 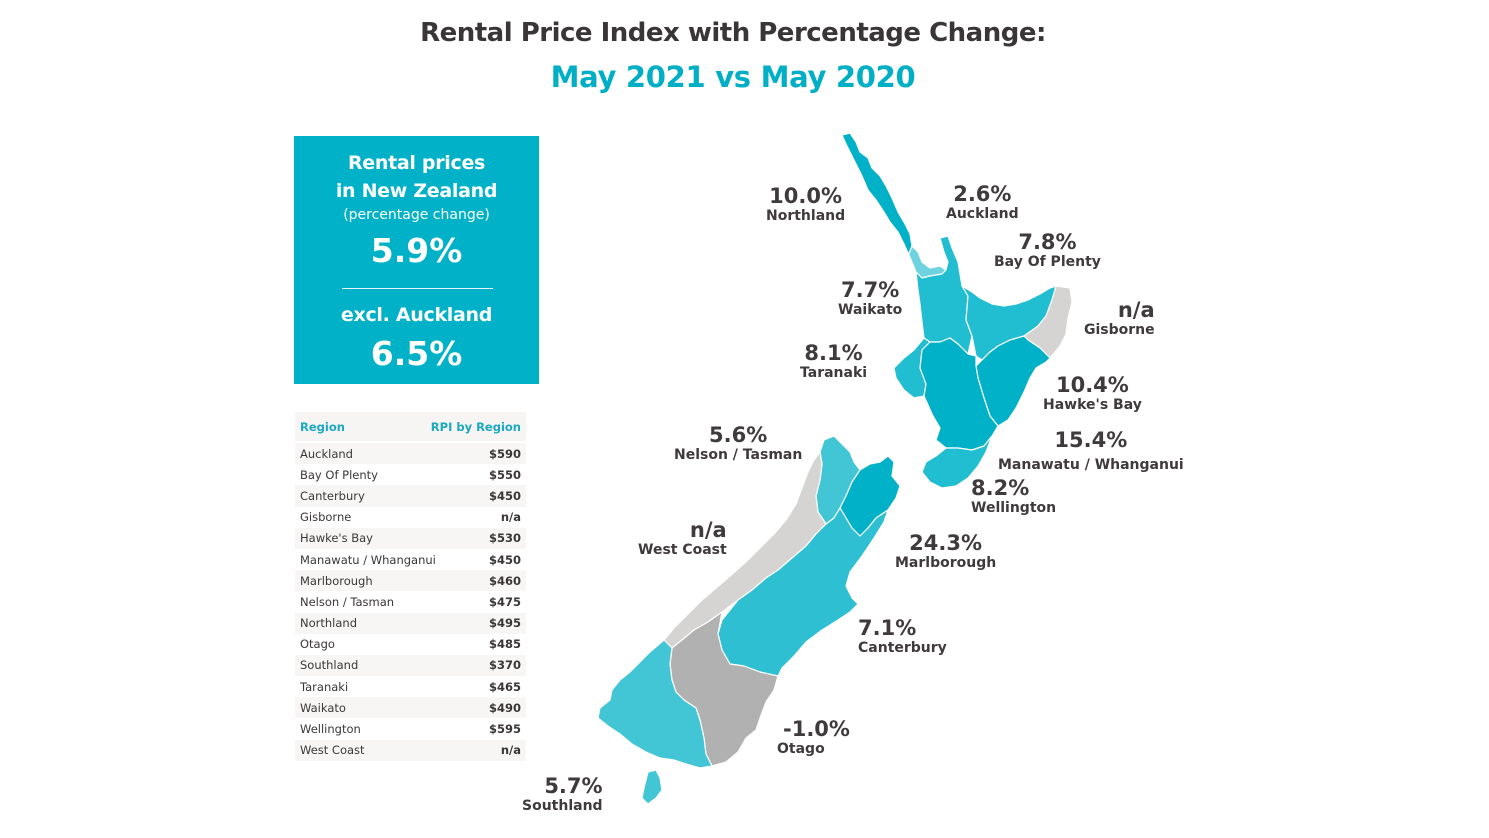 What do you see at coordinates (504, 707) in the screenshot?
I see `cell-rpi: $490` at bounding box center [504, 707].